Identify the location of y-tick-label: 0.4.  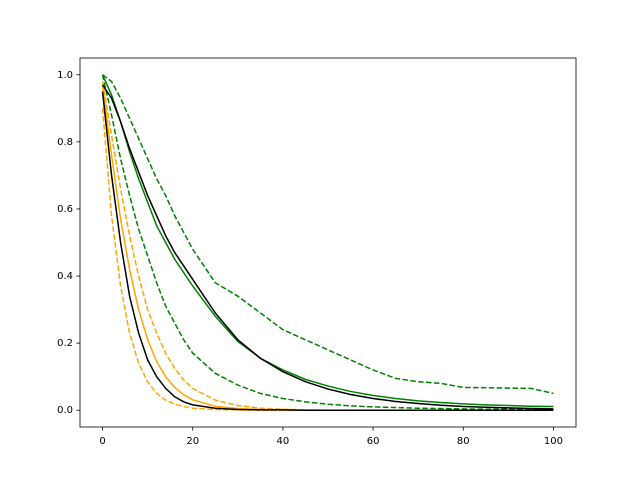
(65, 276).